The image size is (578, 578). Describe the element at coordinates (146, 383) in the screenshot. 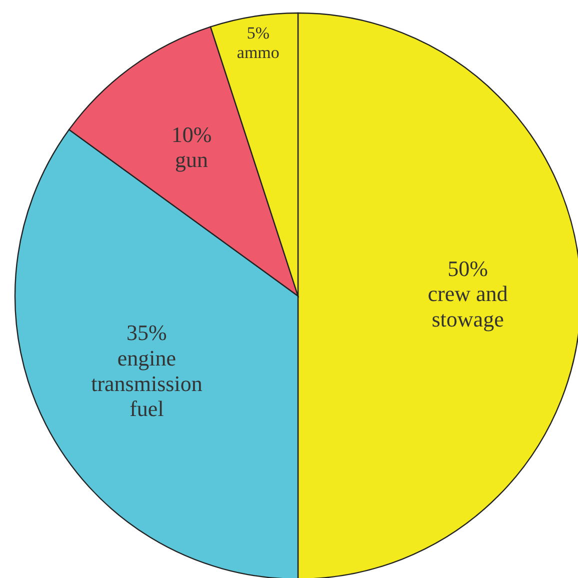

I see `slice-label: engine transmission fuel` at that location.